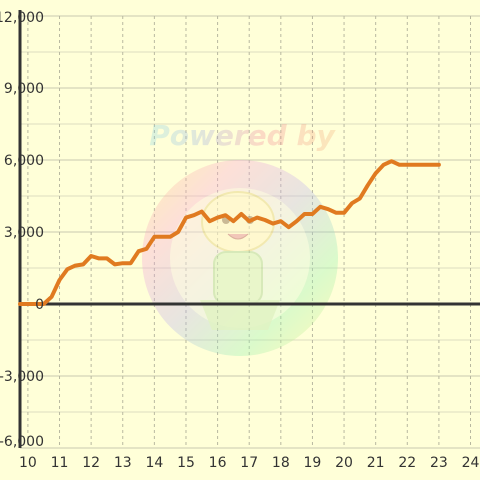  What do you see at coordinates (28, 463) in the screenshot?
I see `x-tick-label: 10` at bounding box center [28, 463].